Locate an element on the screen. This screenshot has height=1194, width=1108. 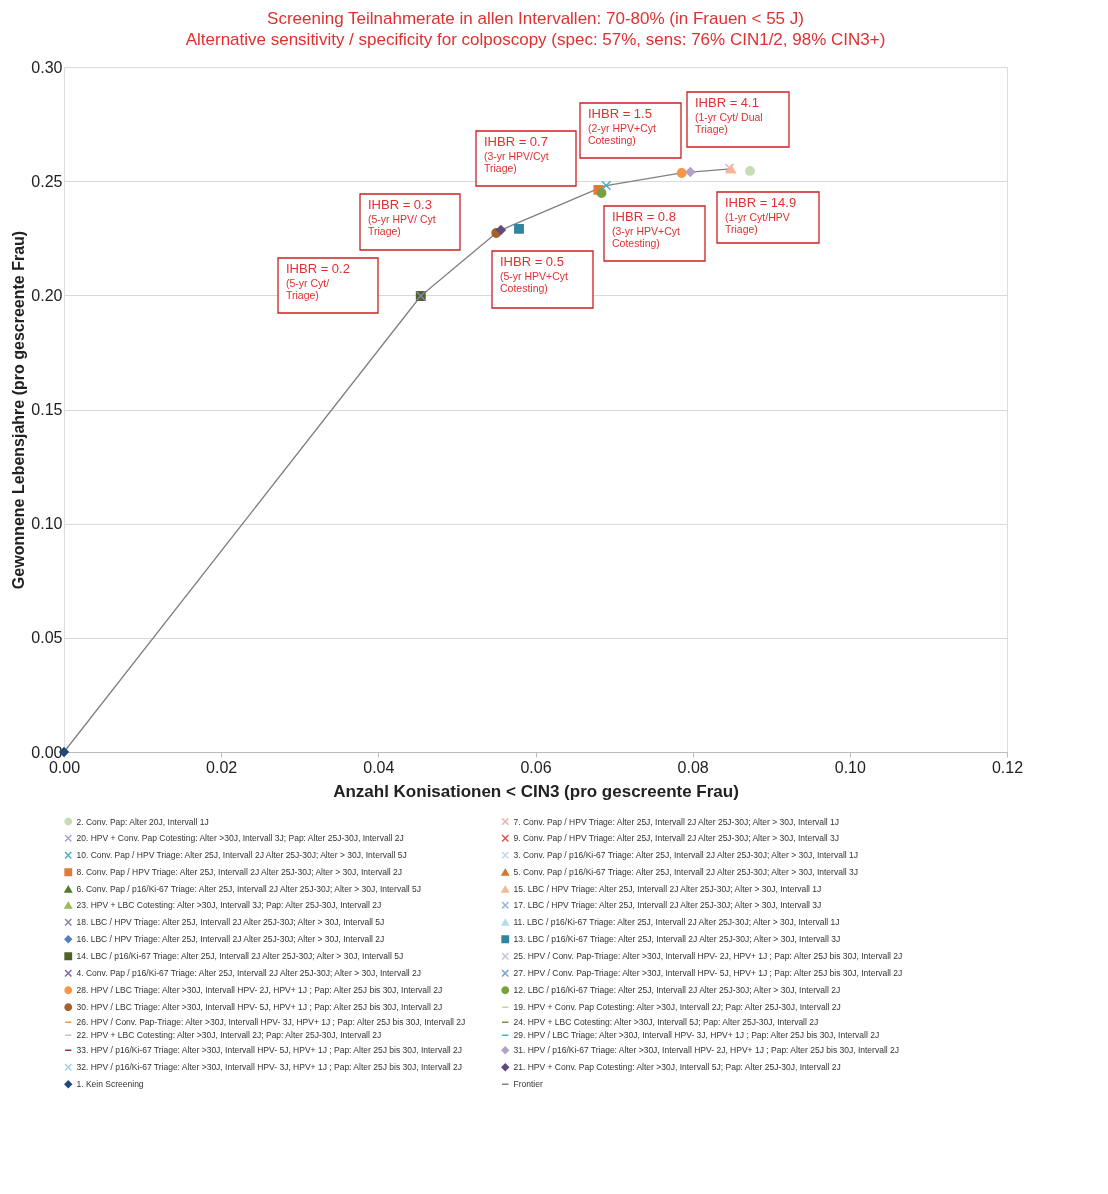
y-tick-label: 0.25 is located at coordinates (47, 181).